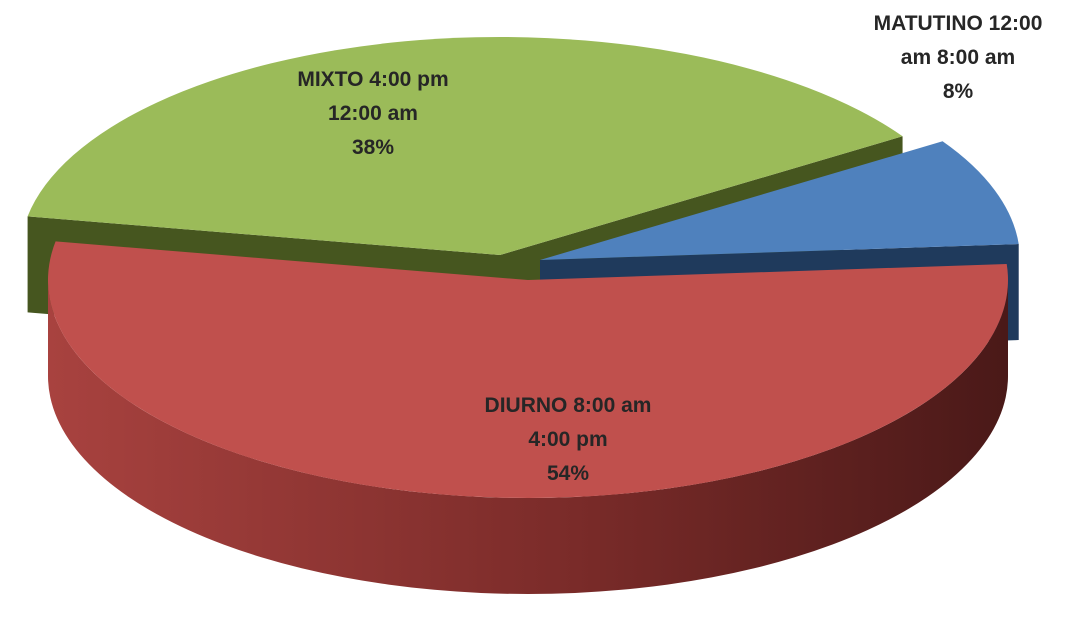  What do you see at coordinates (373, 147) in the screenshot?
I see `slice-label-line: 38%` at bounding box center [373, 147].